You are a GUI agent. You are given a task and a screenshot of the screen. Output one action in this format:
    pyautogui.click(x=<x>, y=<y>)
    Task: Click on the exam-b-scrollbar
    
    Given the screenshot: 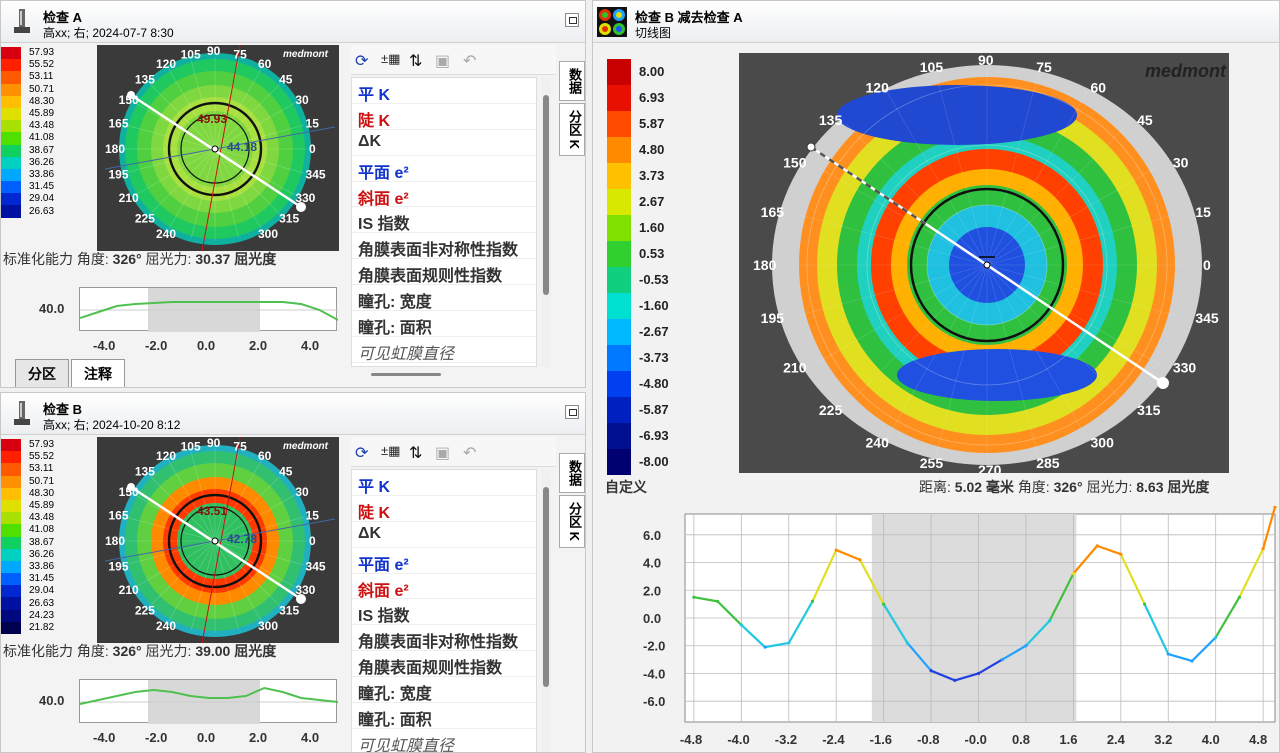 What is the action you would take?
    pyautogui.click(x=546, y=610)
    